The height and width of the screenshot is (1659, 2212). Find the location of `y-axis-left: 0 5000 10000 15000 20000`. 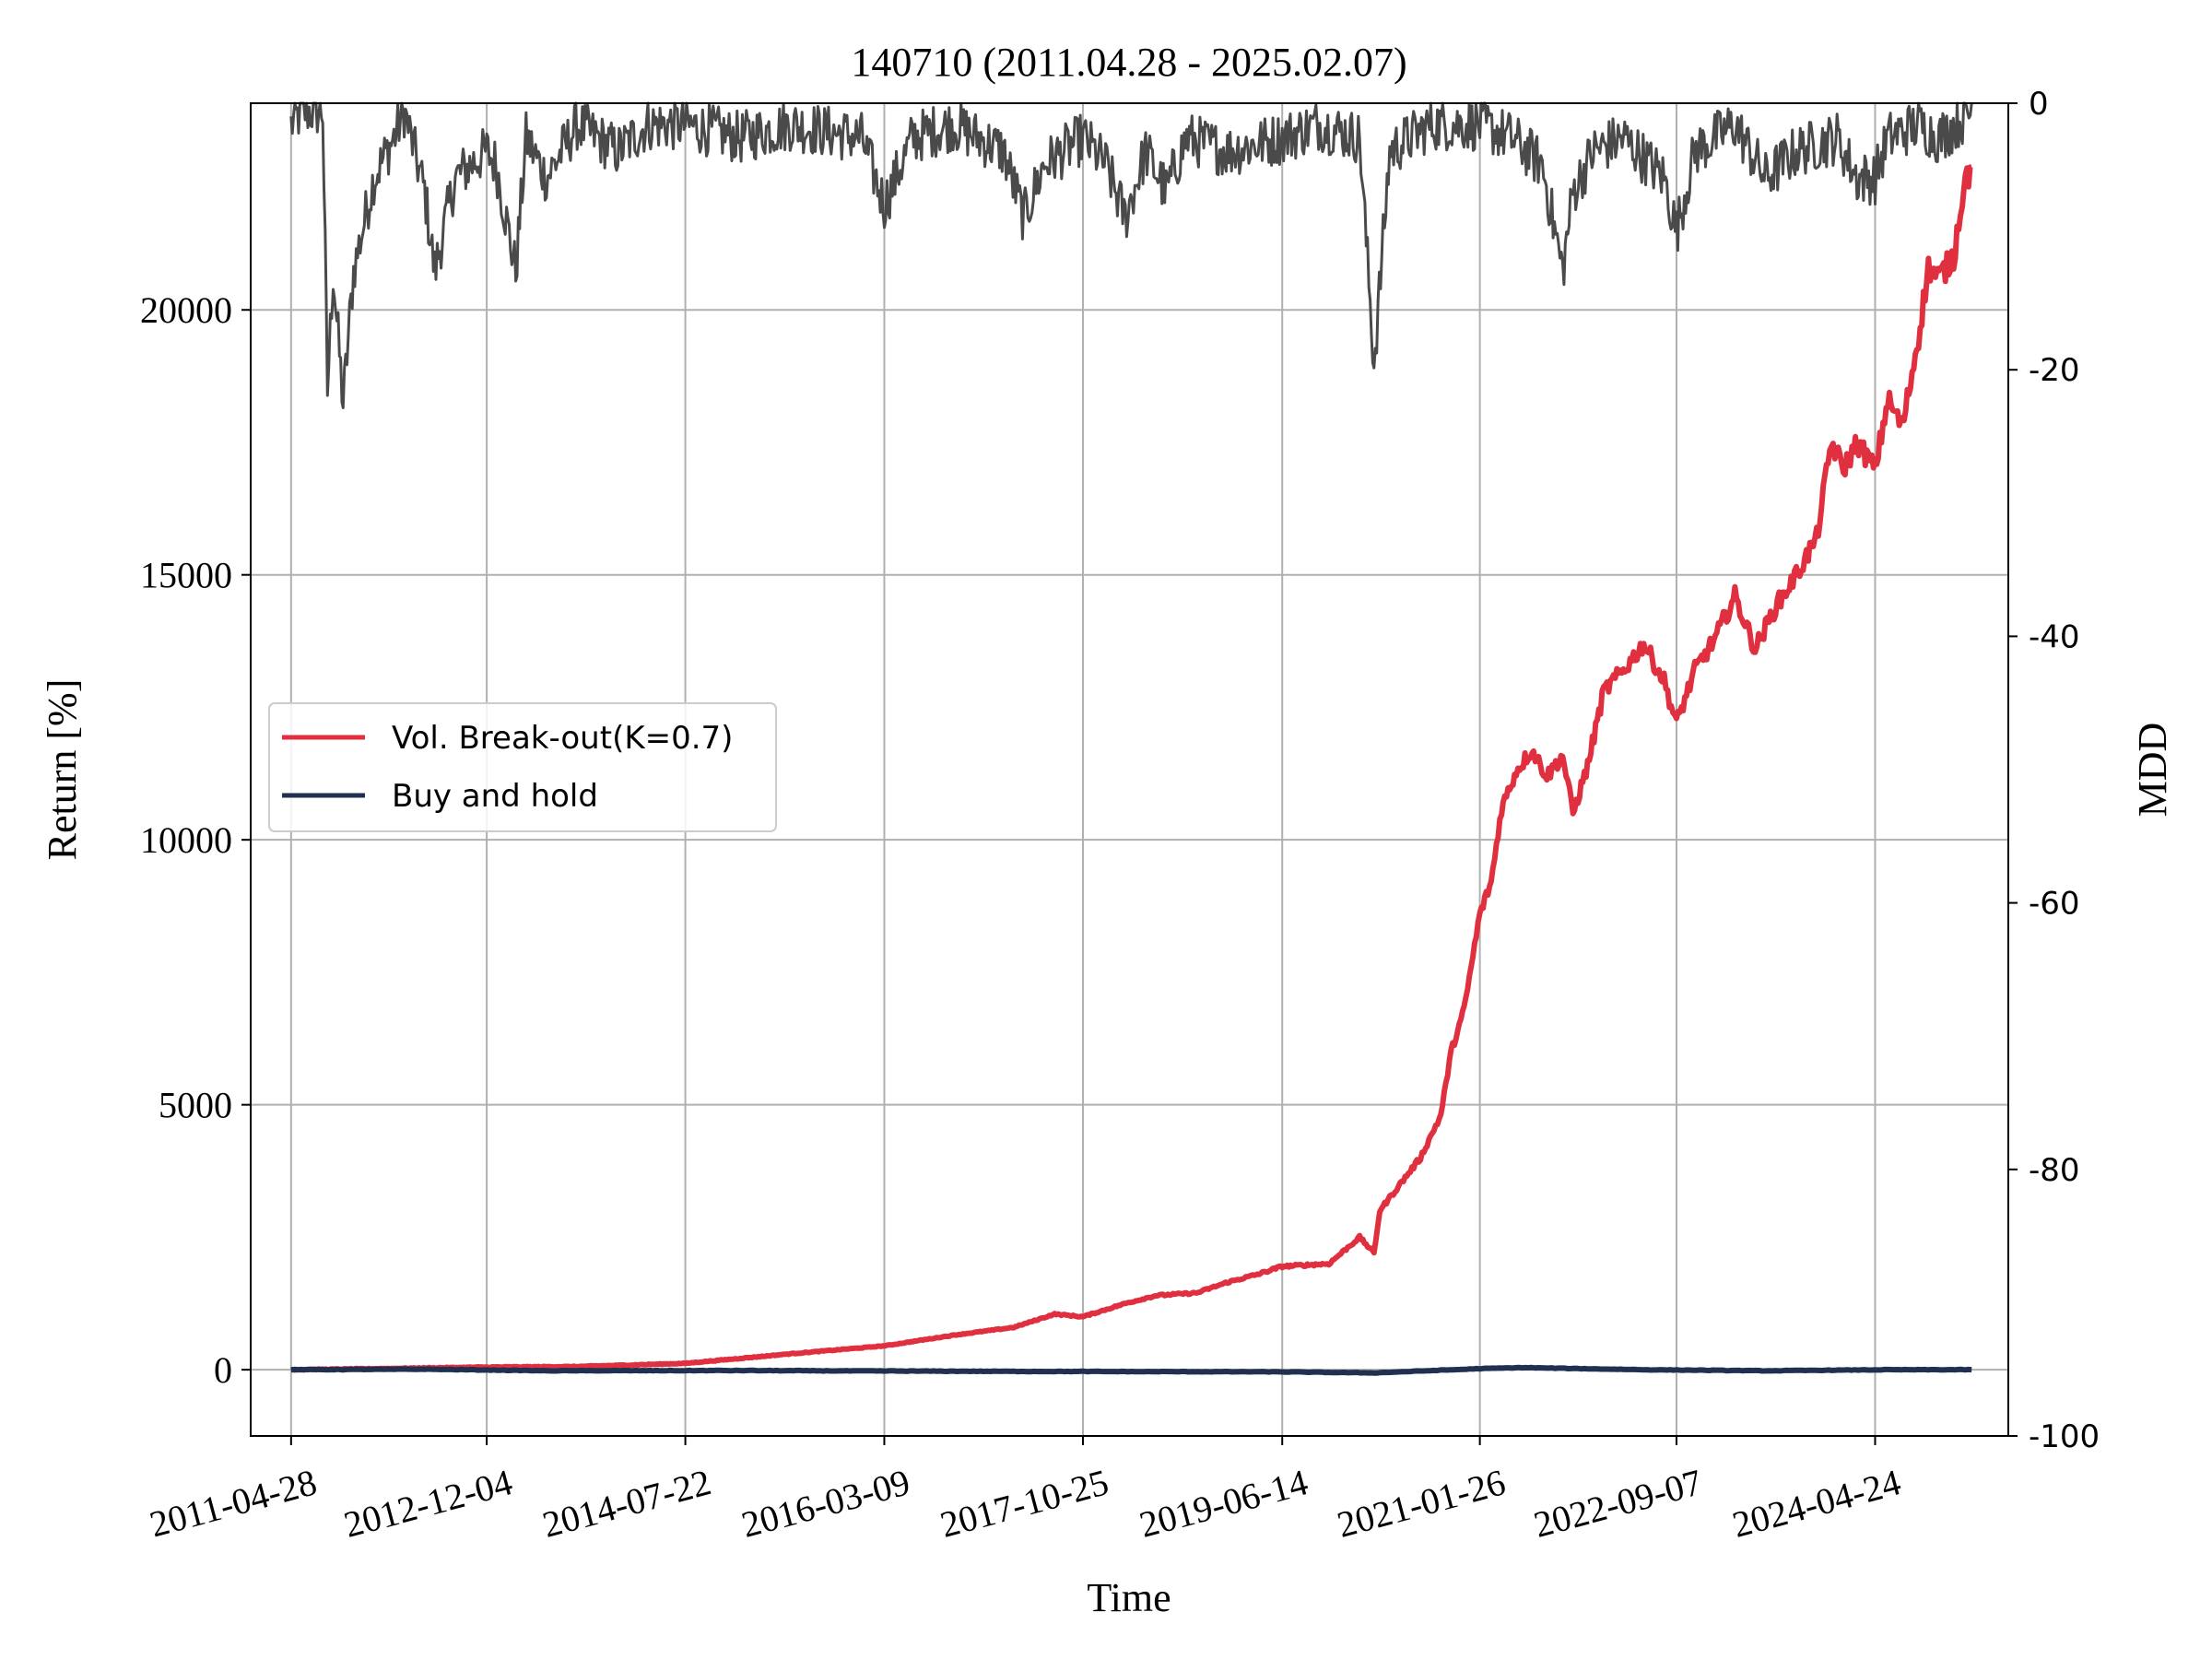

y-axis-left: 0 5000 10000 15000 20000 is located at coordinates (195, 840).